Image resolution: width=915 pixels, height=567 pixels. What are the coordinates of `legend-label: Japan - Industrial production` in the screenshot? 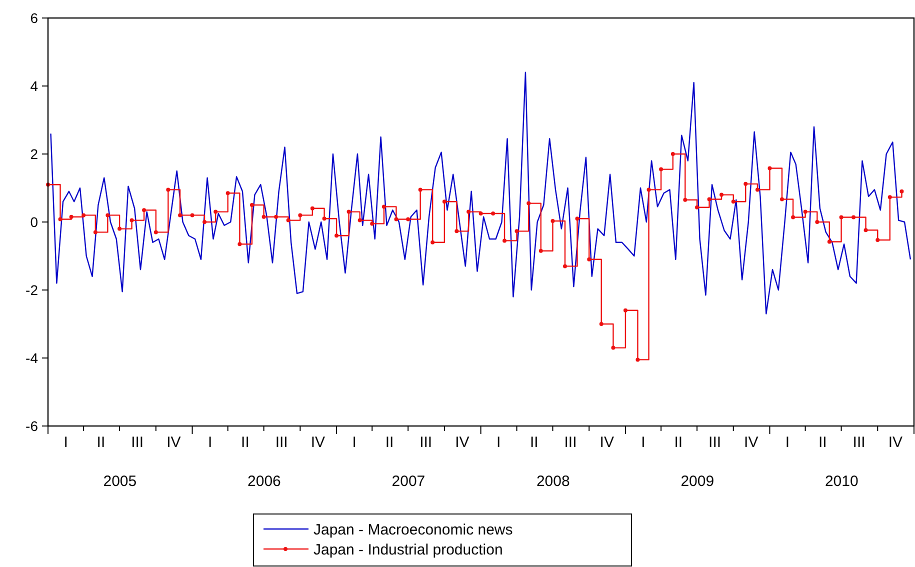 It's located at (408, 549).